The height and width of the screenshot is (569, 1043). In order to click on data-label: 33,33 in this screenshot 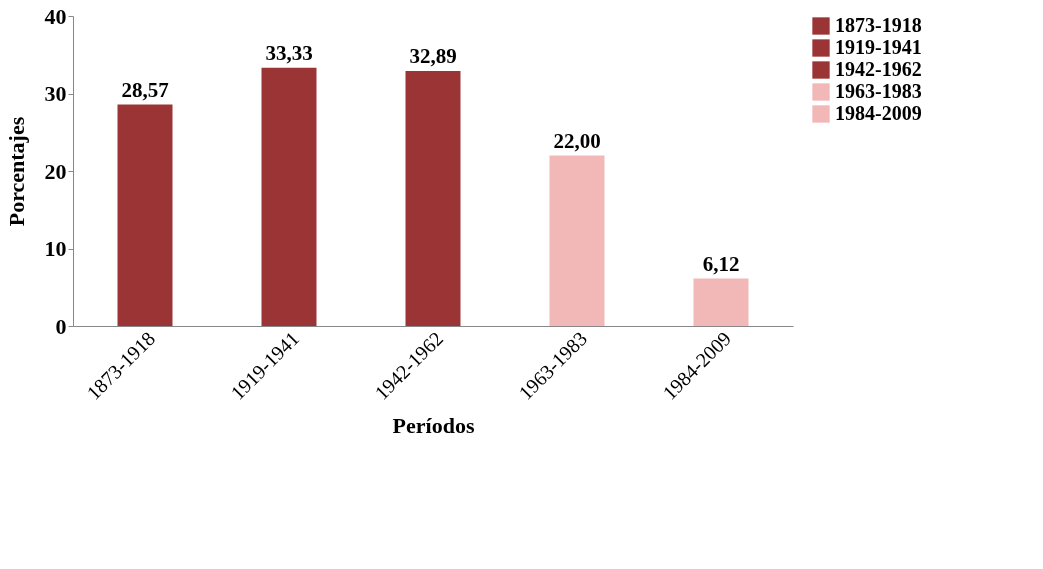, I will do `click(289, 52)`.